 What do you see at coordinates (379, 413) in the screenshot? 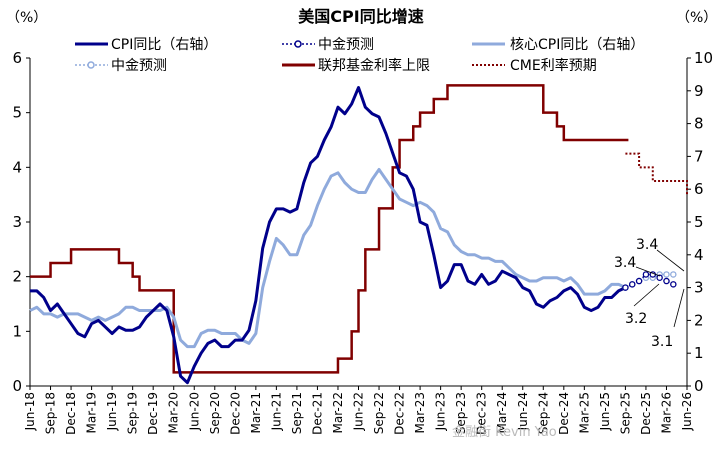
I see `x-tick-label: Sep-22` at bounding box center [379, 413].